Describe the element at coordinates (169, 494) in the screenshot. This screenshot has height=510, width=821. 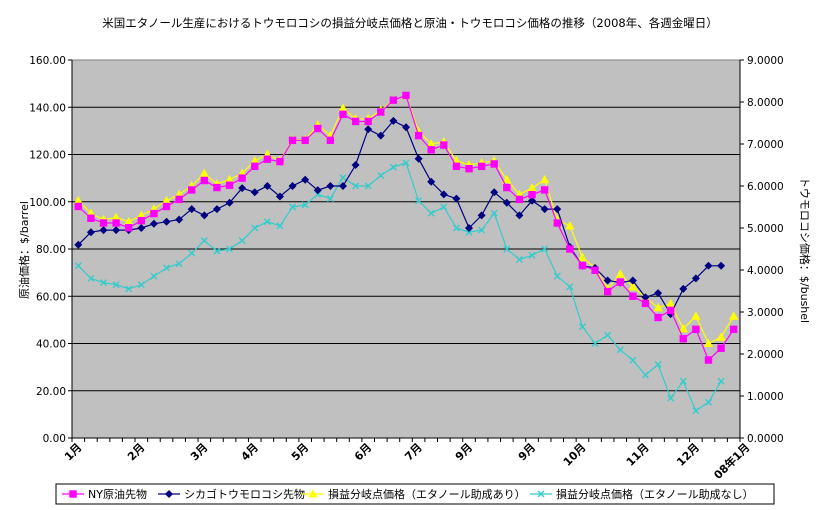
I see `legend-marker` at that location.